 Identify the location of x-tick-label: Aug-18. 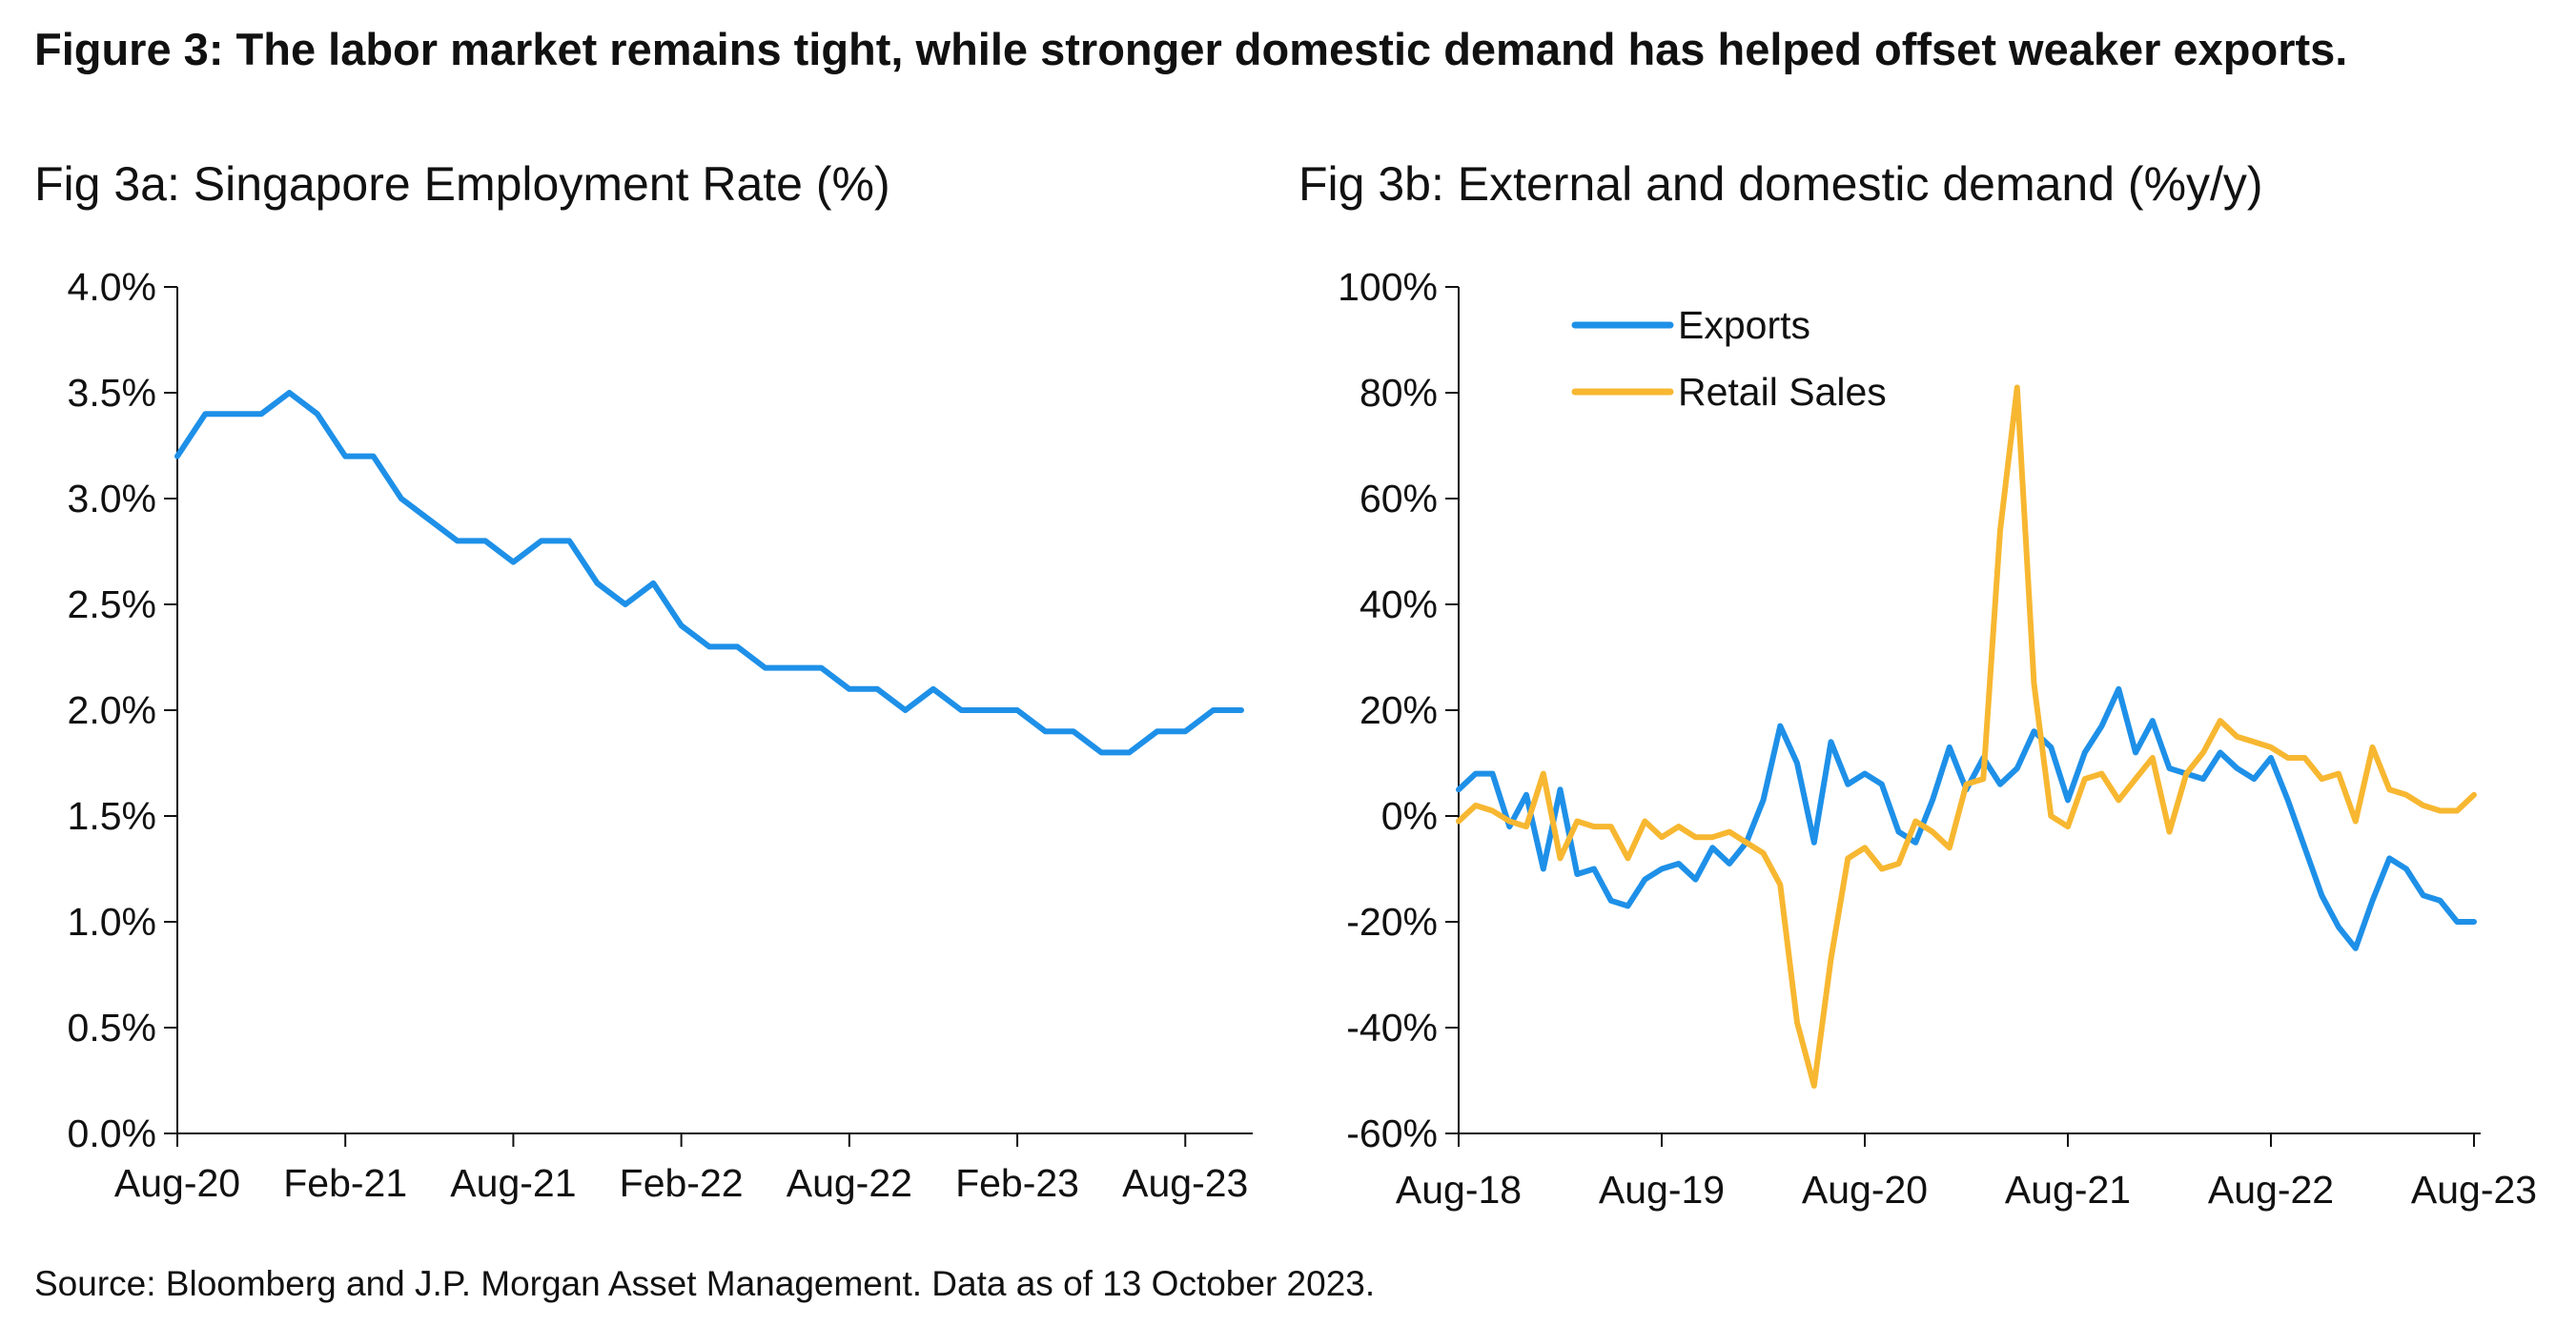
(1459, 1190).